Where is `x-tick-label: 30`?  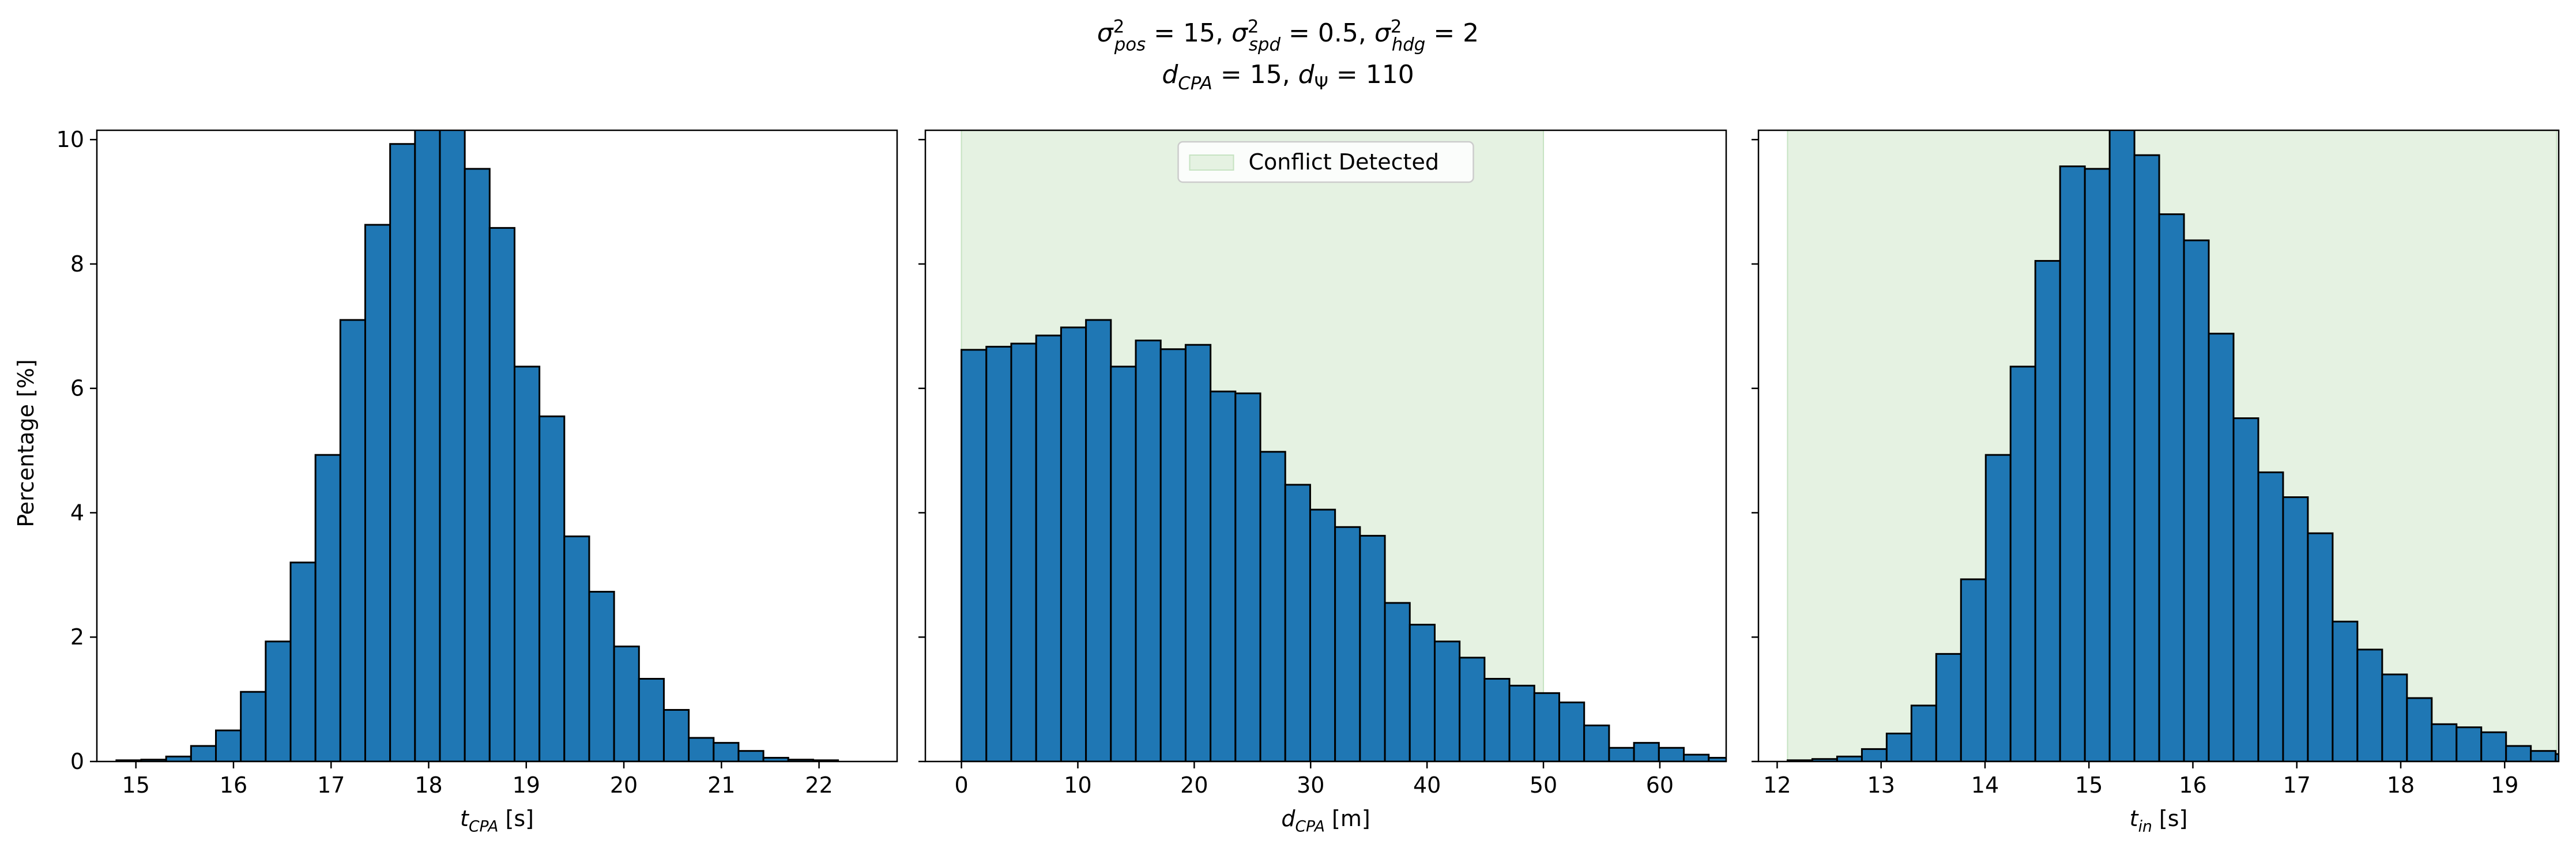 x-tick-label: 30 is located at coordinates (1310, 785).